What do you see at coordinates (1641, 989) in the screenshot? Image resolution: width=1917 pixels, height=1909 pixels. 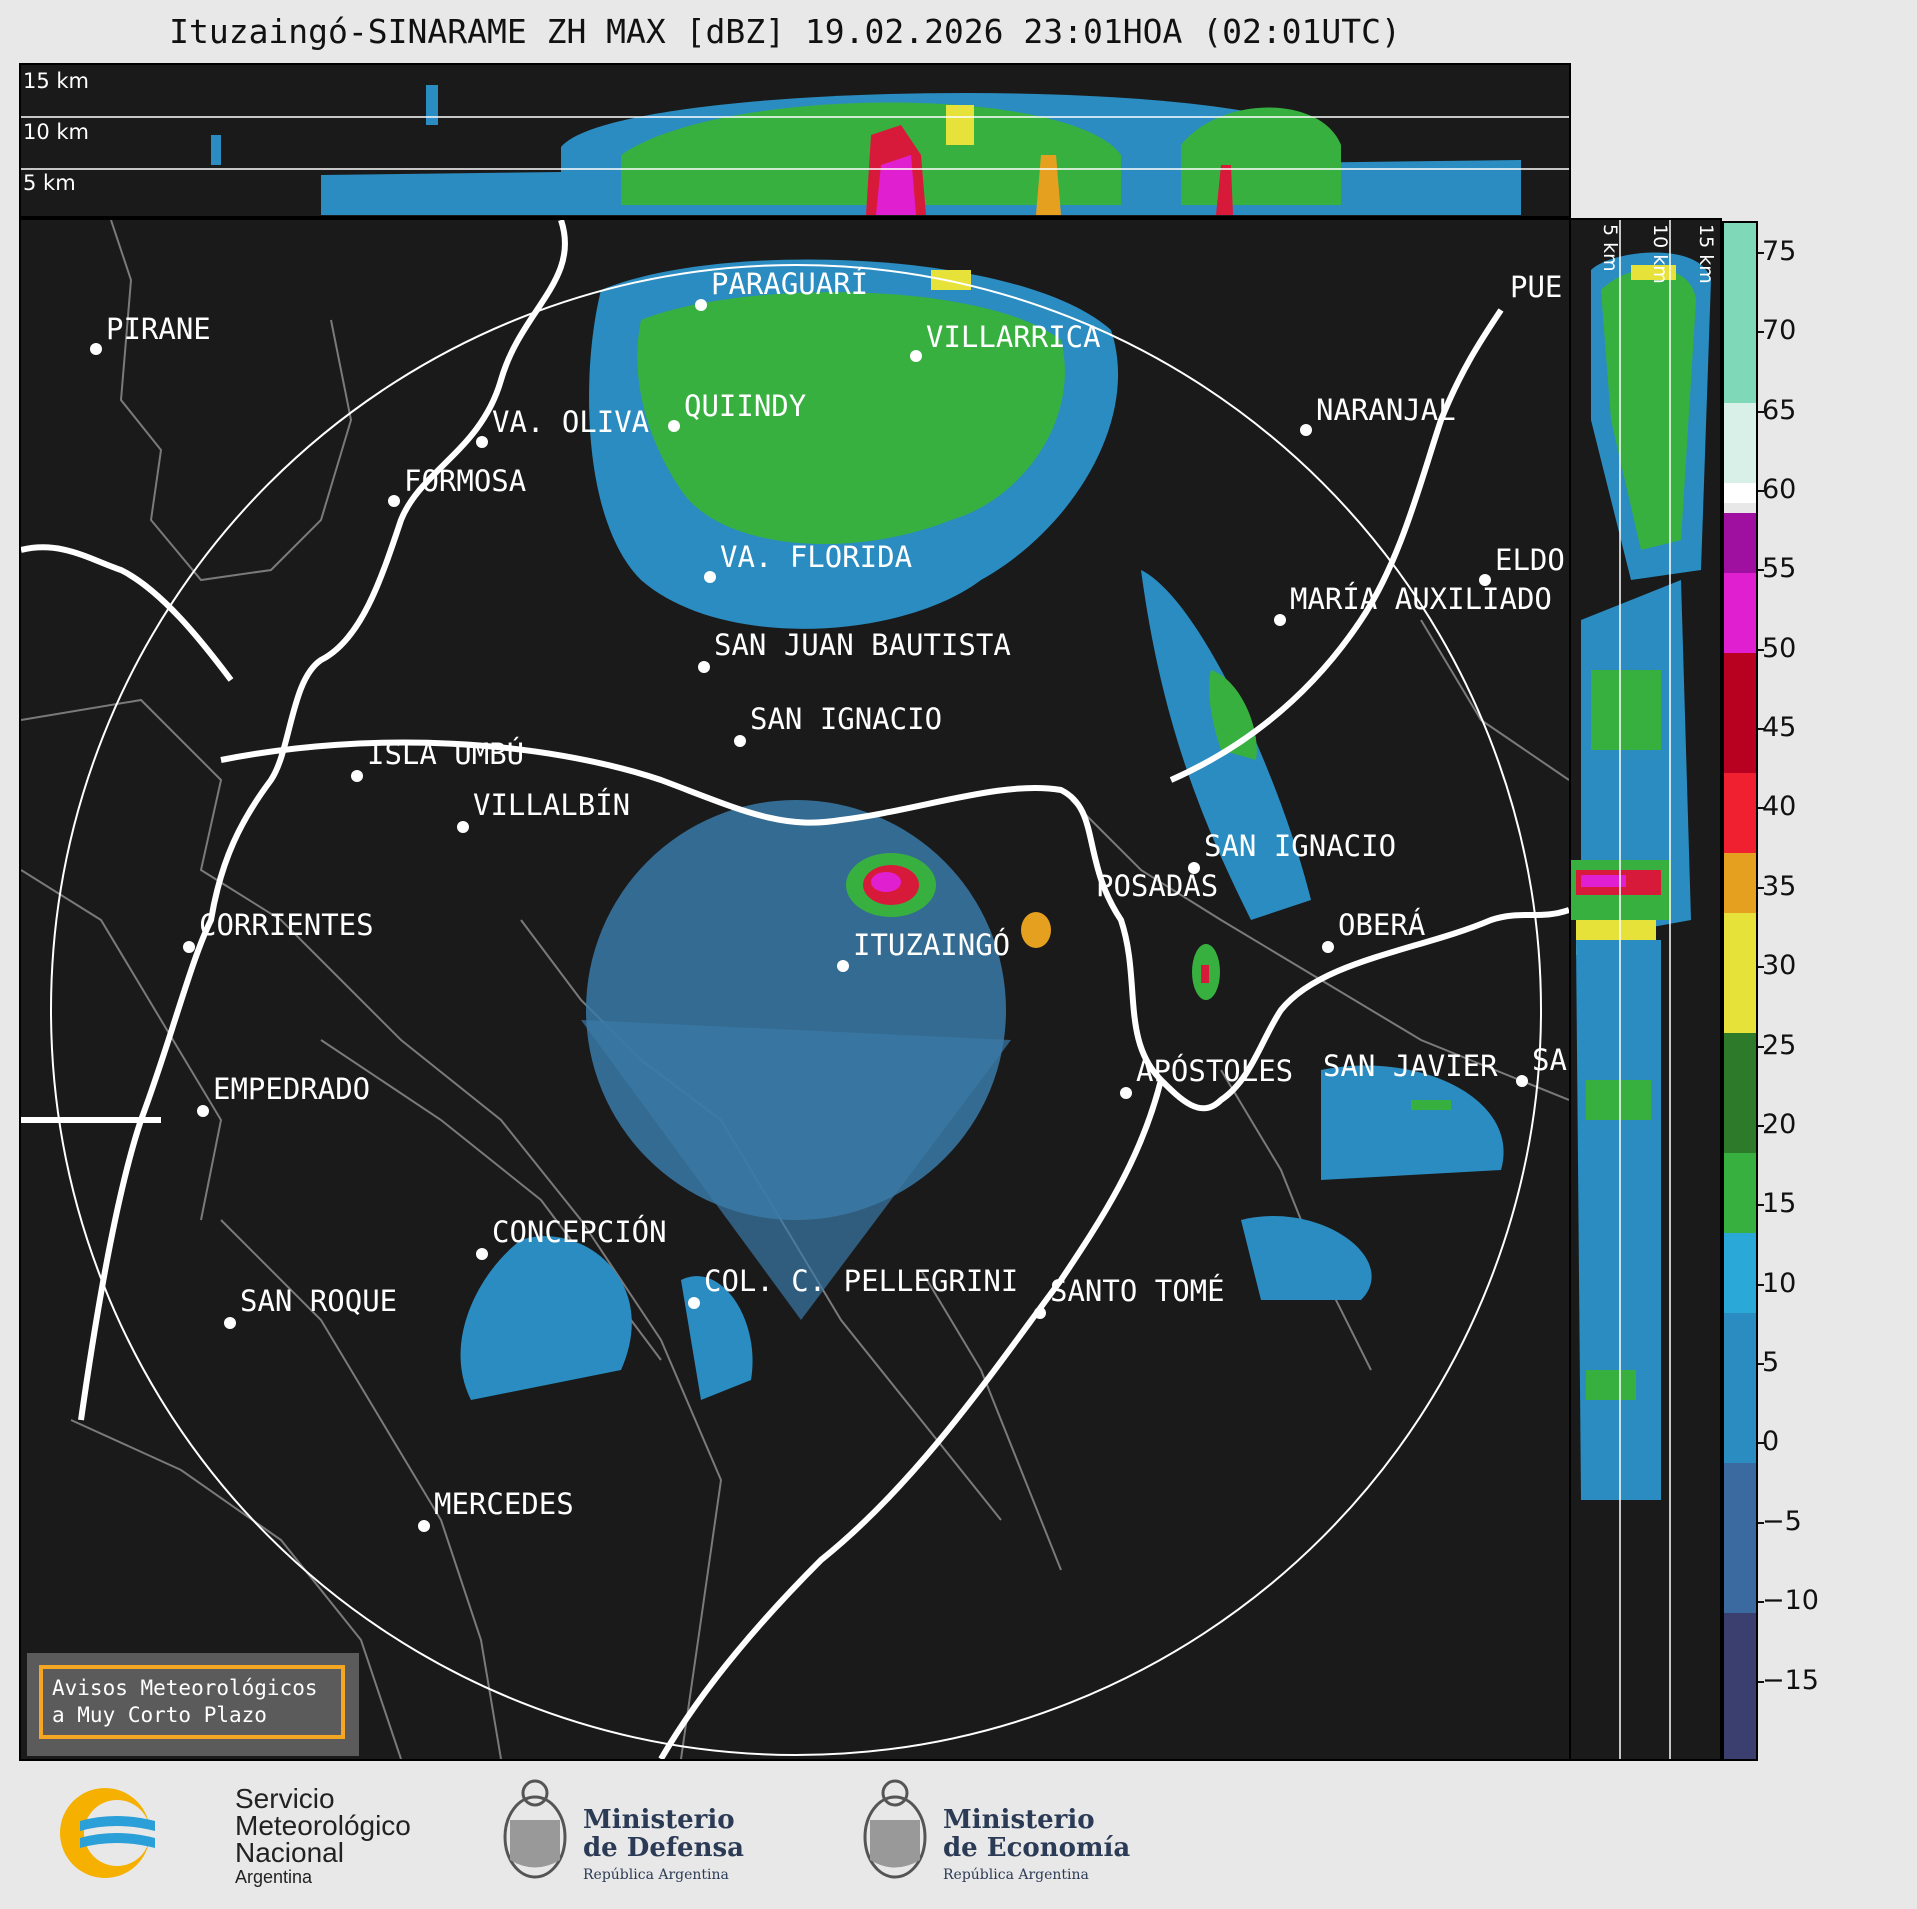 I see `side-cross-section-echoes` at bounding box center [1641, 989].